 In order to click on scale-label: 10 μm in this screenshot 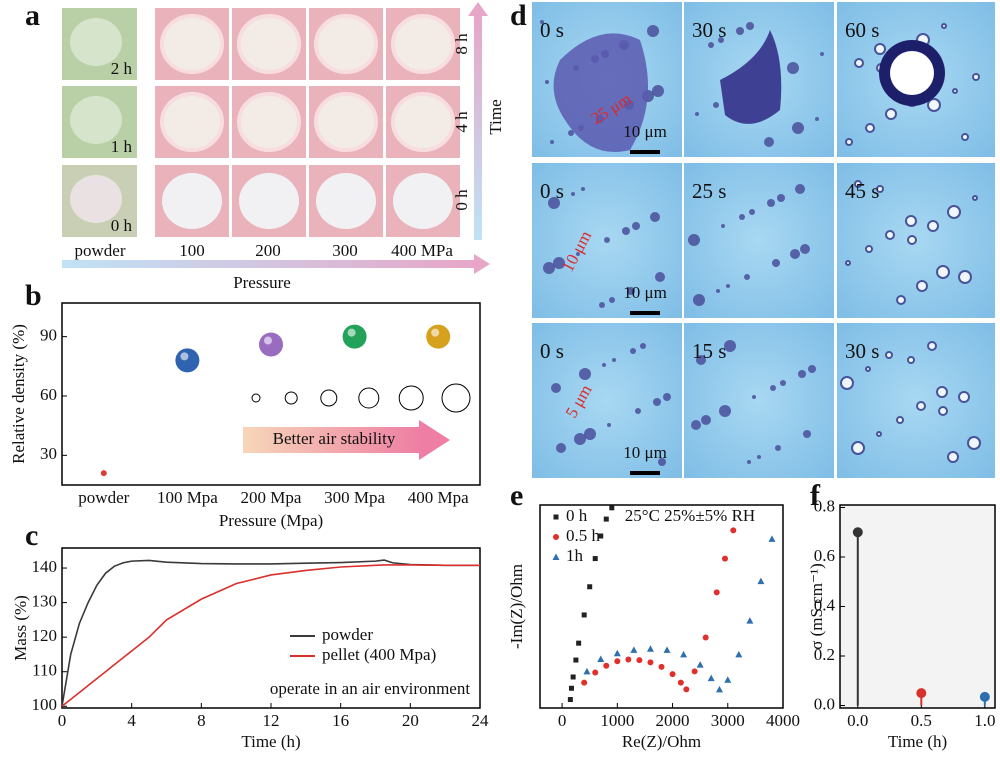, I will do `click(645, 452)`.